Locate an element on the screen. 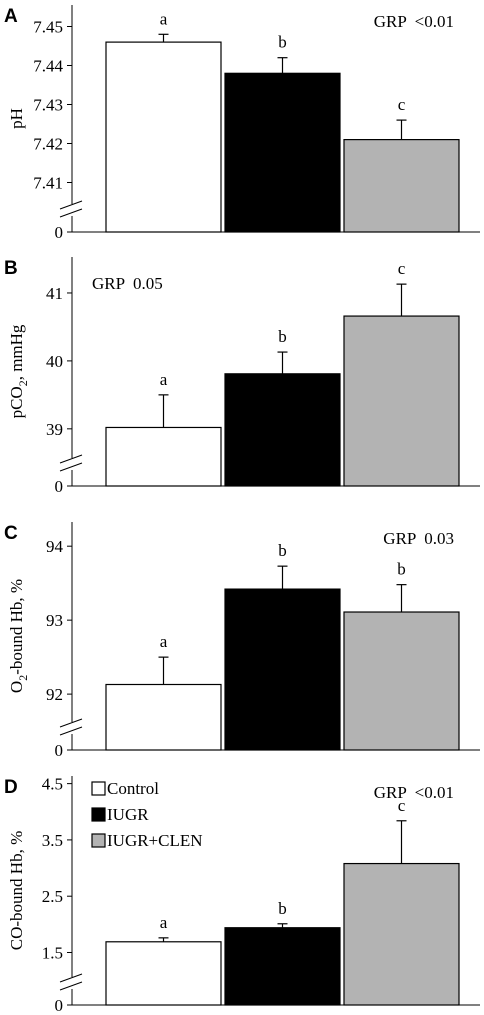 The image size is (484, 1015). panel-letter: C is located at coordinates (11, 533).